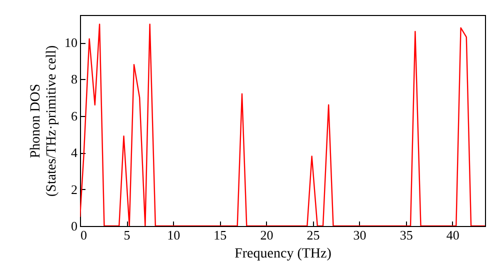 The image size is (500, 280). What do you see at coordinates (173, 235) in the screenshot?
I see `x-tick-label: 10` at bounding box center [173, 235].